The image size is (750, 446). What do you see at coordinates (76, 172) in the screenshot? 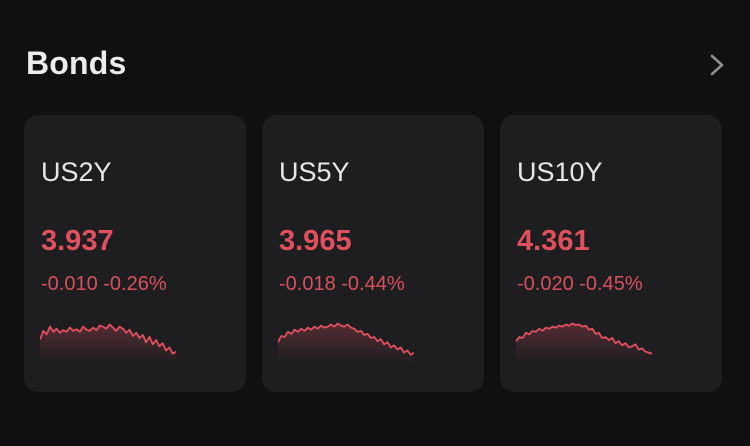
I see `bond-symbol: US2Y` at bounding box center [76, 172].